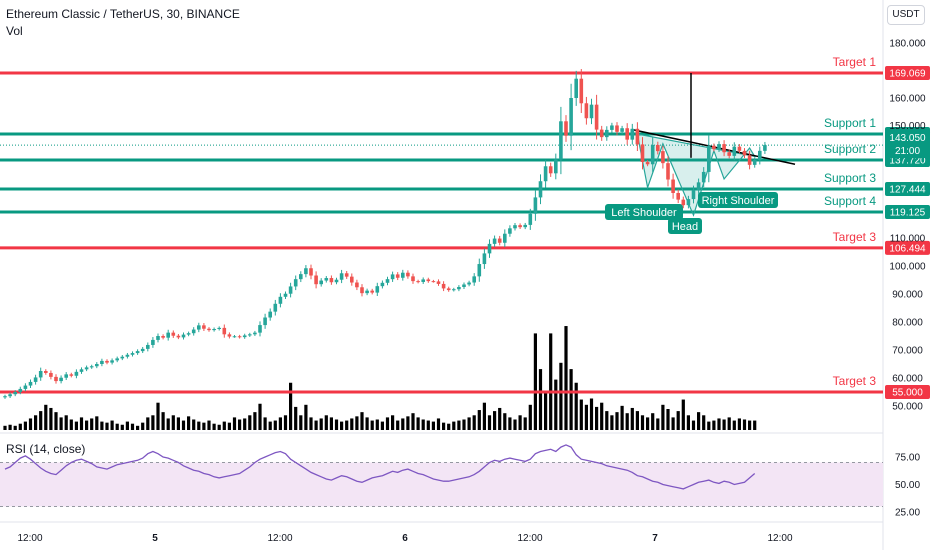 Image resolution: width=932 pixels, height=550 pixels. What do you see at coordinates (907, 513) in the screenshot?
I see `rsi-tick-label: 25.00` at bounding box center [907, 513].